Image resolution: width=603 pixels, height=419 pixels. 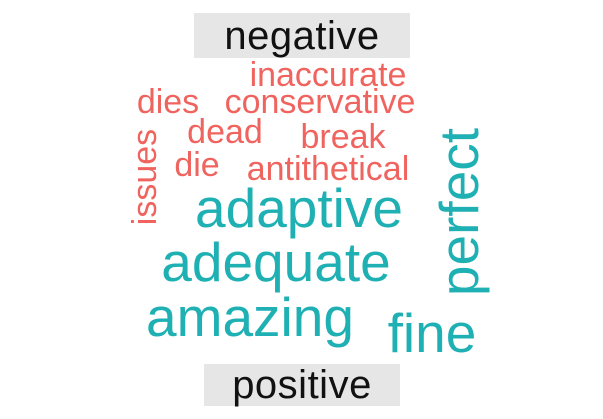 What do you see at coordinates (225, 132) in the screenshot?
I see `word-dead: dead` at bounding box center [225, 132].